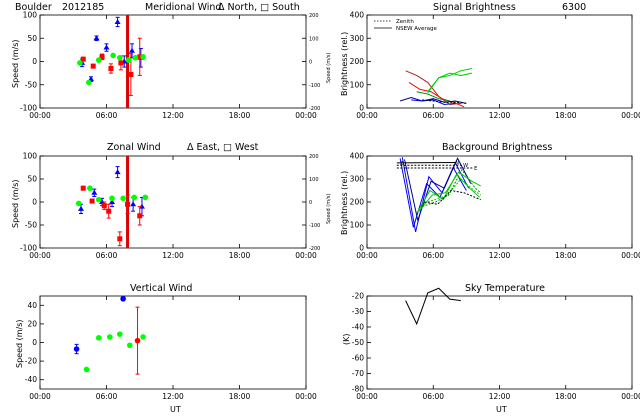  I want to click on series-marker-label: W, so click(465, 166).